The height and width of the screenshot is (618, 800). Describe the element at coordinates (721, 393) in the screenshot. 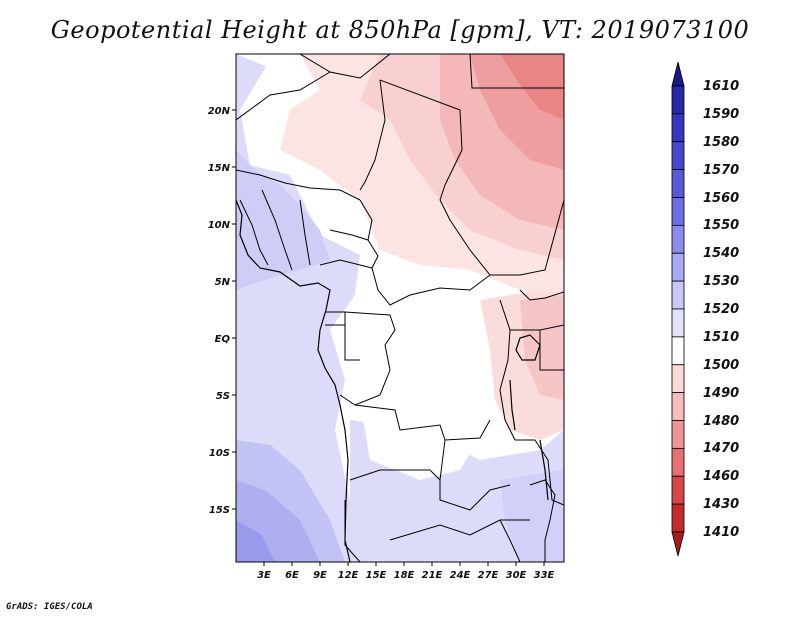

I see `colorbar-level-label: 1490` at that location.